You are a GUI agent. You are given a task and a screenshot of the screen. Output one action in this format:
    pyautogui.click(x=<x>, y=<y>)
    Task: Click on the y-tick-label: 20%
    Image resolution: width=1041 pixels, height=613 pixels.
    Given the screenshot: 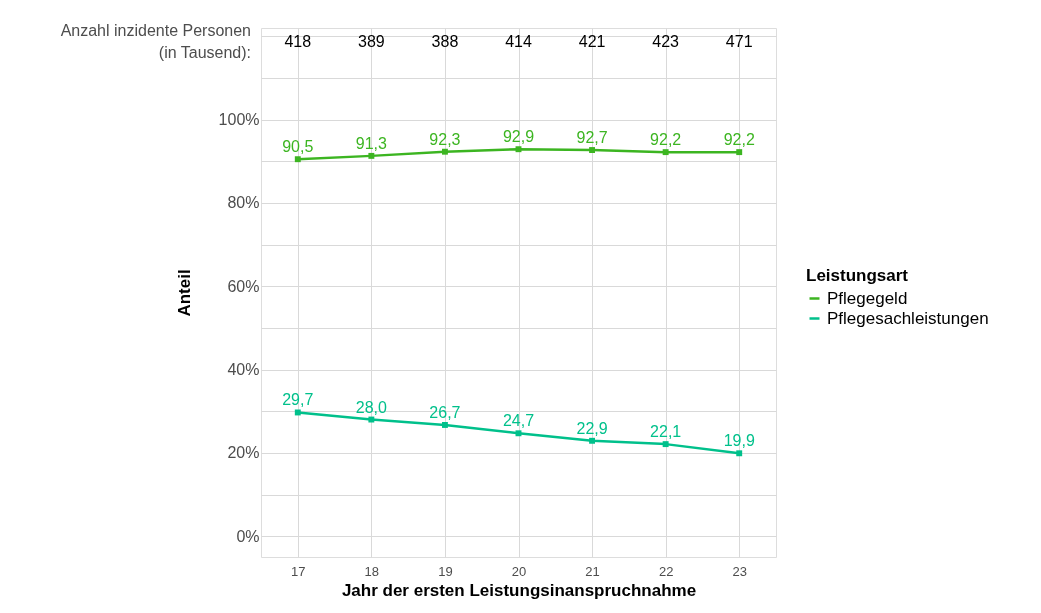 What is the action you would take?
    pyautogui.click(x=243, y=453)
    